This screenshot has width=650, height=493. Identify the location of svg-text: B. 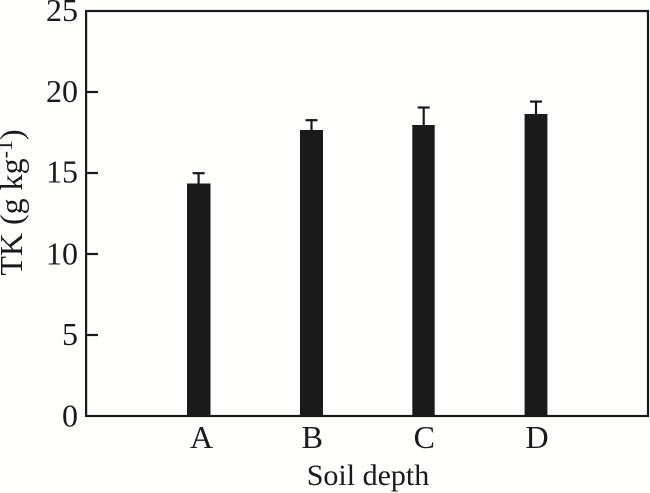
(312, 437).